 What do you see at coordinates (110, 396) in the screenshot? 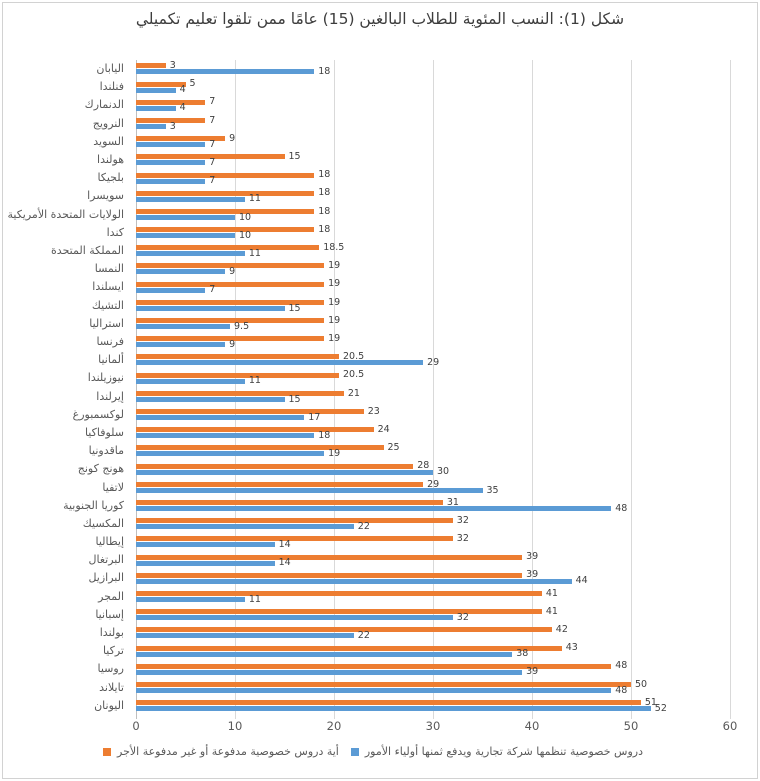
I see `category-label: إيرلندا` at bounding box center [110, 396].